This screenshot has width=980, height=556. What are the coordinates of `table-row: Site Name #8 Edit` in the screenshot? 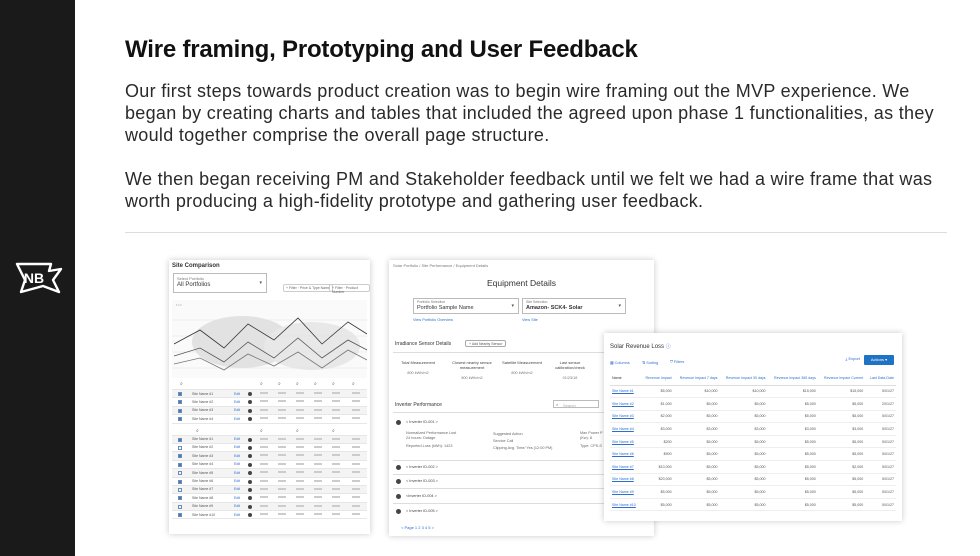 It's located at (269, 498).